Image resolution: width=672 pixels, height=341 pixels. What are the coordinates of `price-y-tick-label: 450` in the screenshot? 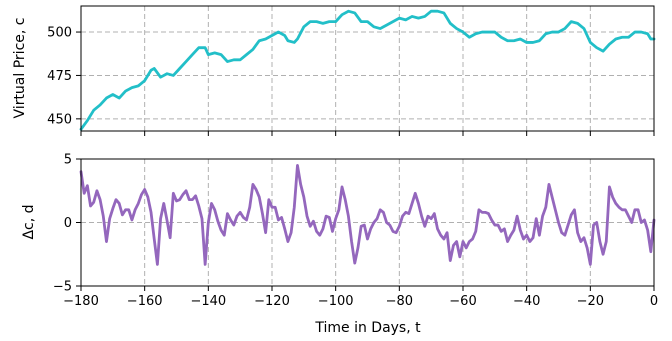 It's located at (59, 119).